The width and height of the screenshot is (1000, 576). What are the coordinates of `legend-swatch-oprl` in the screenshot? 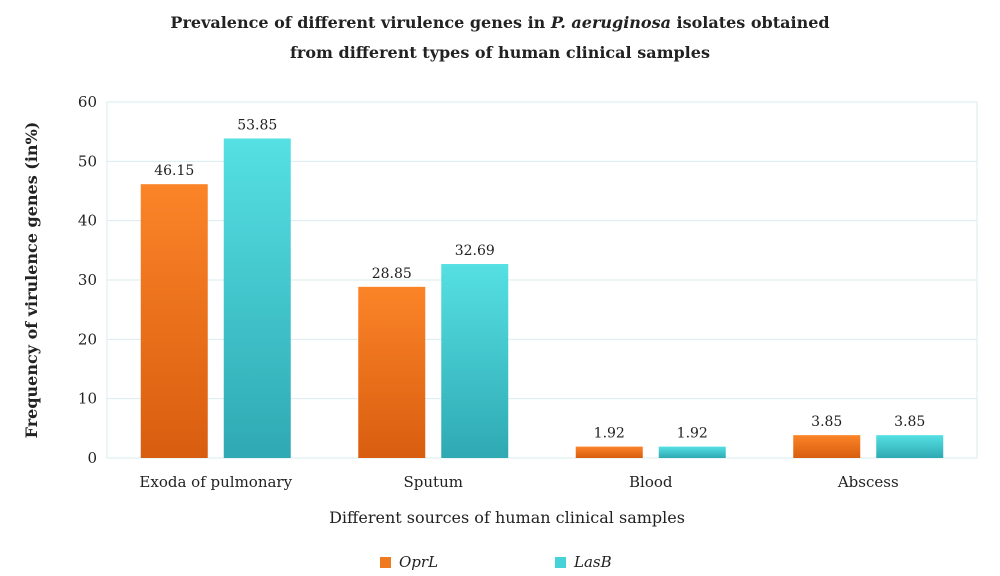 It's located at (385, 562).